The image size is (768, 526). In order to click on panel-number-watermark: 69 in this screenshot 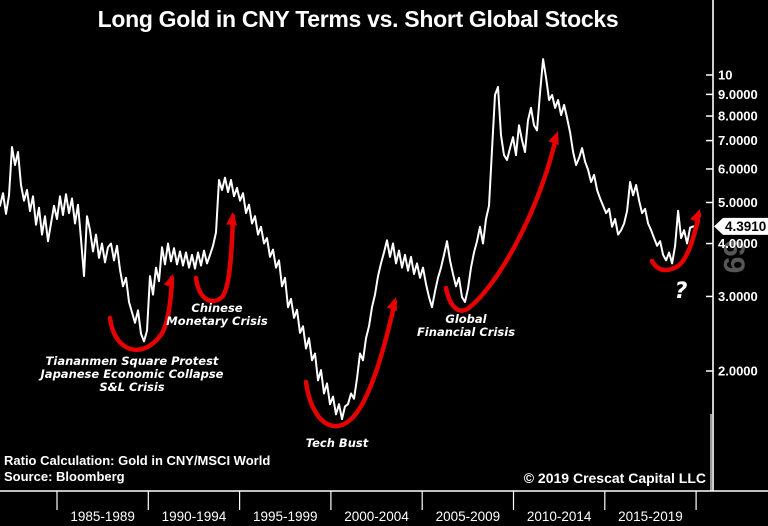, I will do `click(733, 256)`.